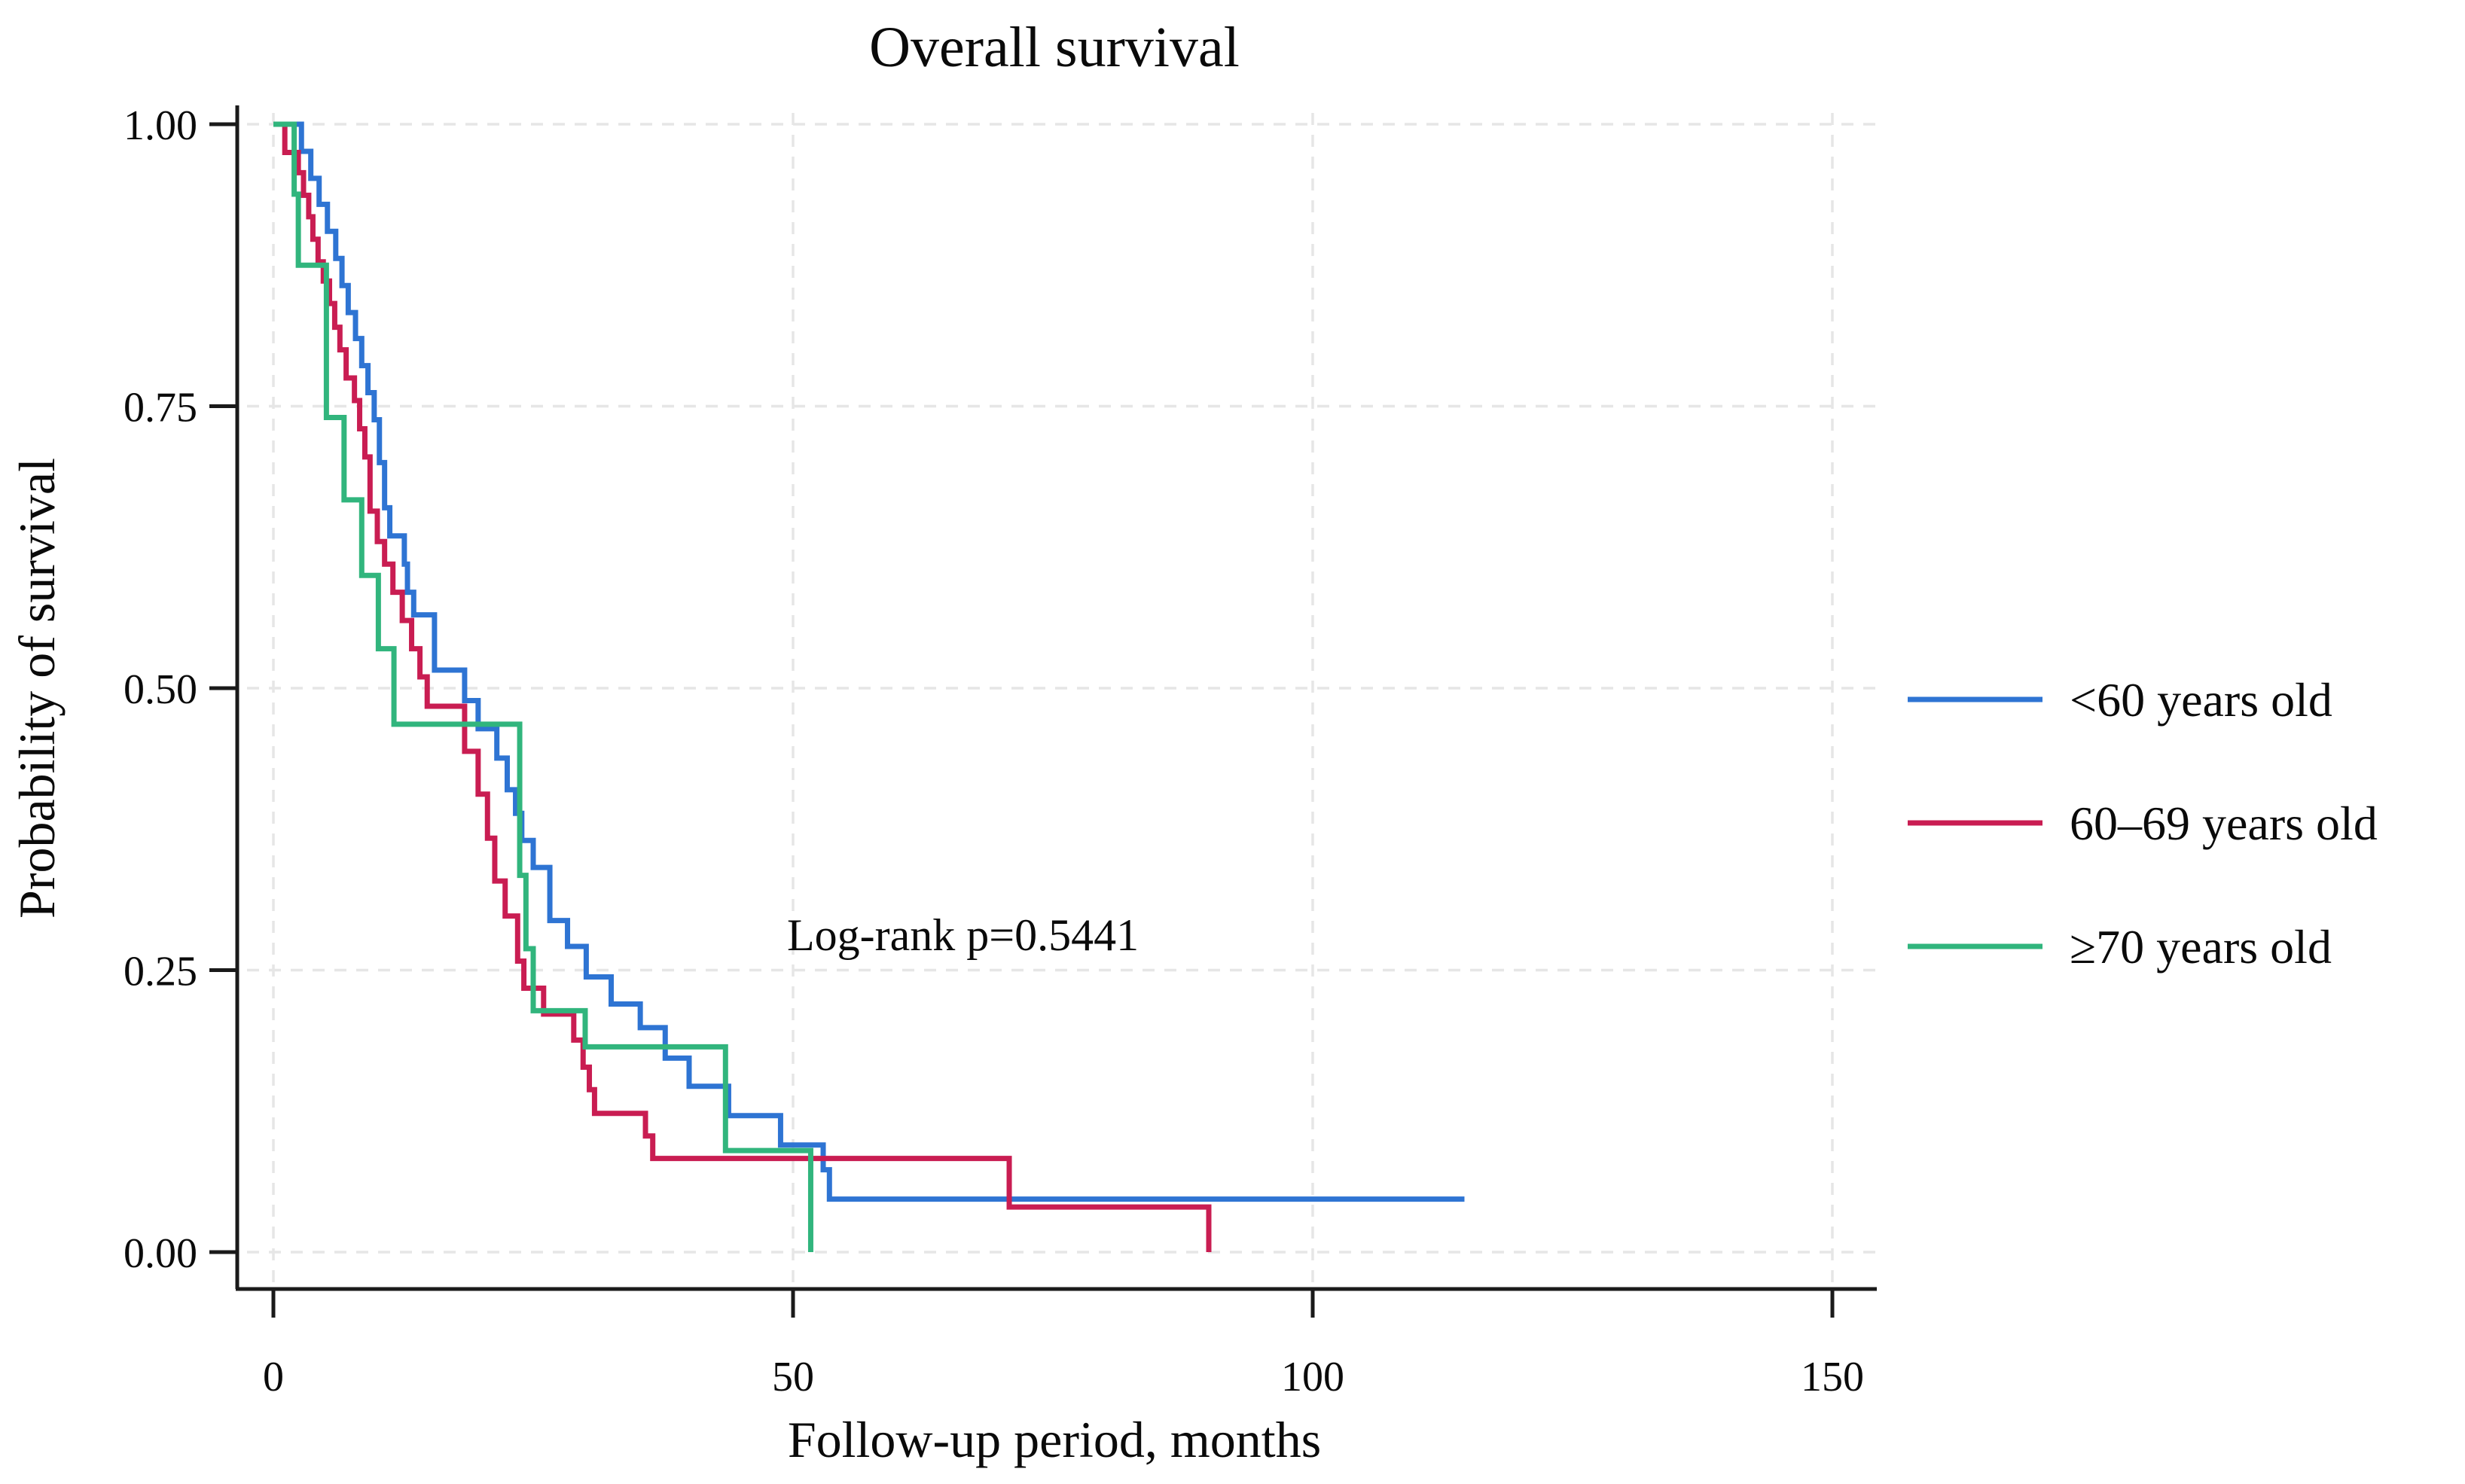 The width and height of the screenshot is (2465, 1484). What do you see at coordinates (160, 689) in the screenshot?
I see `y-tick-label: 0.50` at bounding box center [160, 689].